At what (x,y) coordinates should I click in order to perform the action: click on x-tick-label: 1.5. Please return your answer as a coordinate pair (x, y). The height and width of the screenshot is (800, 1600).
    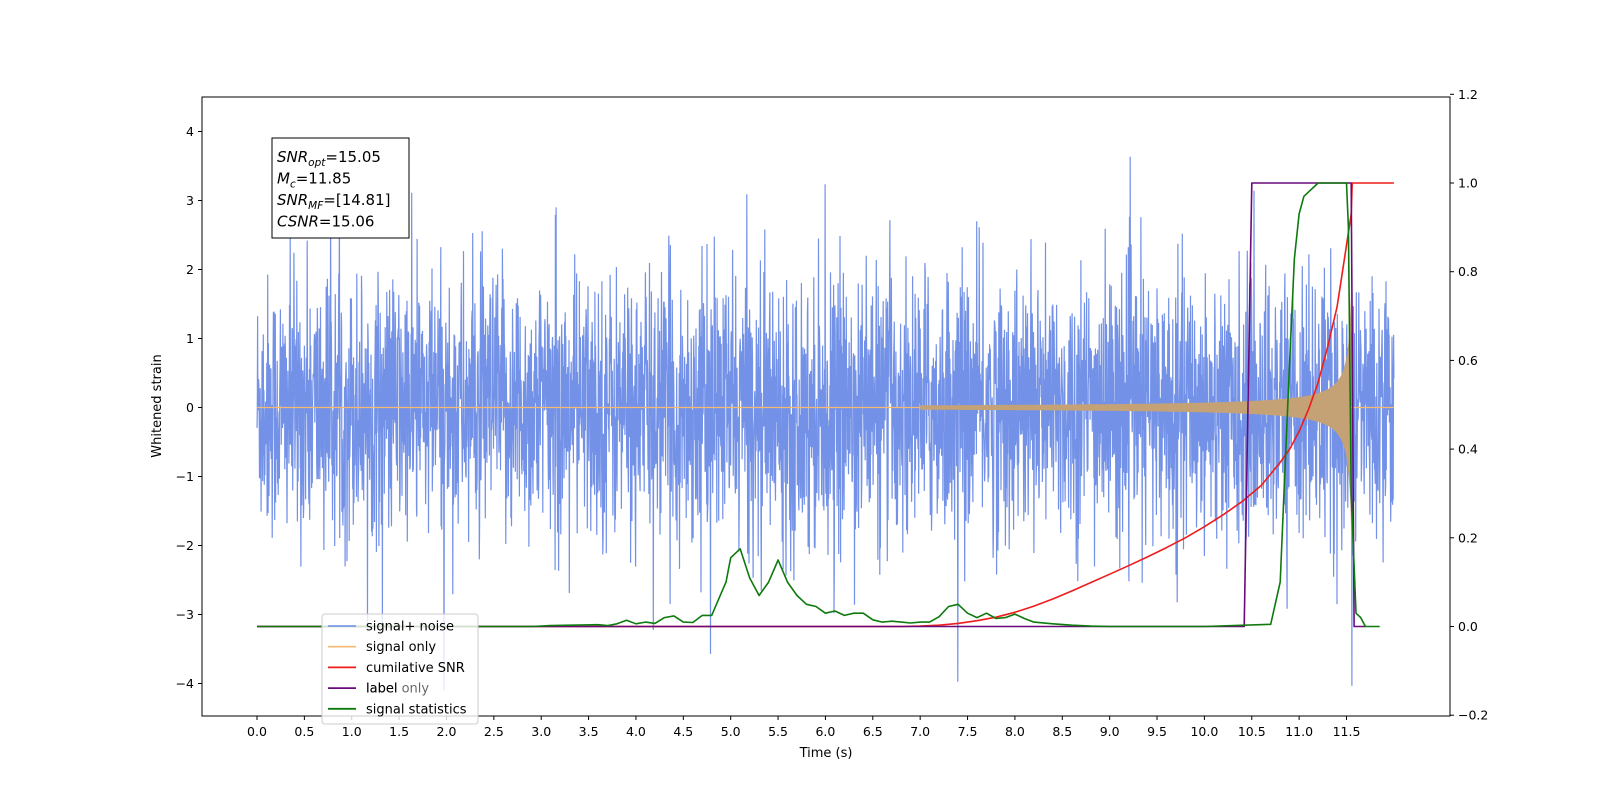
    Looking at the image, I should click on (399, 731).